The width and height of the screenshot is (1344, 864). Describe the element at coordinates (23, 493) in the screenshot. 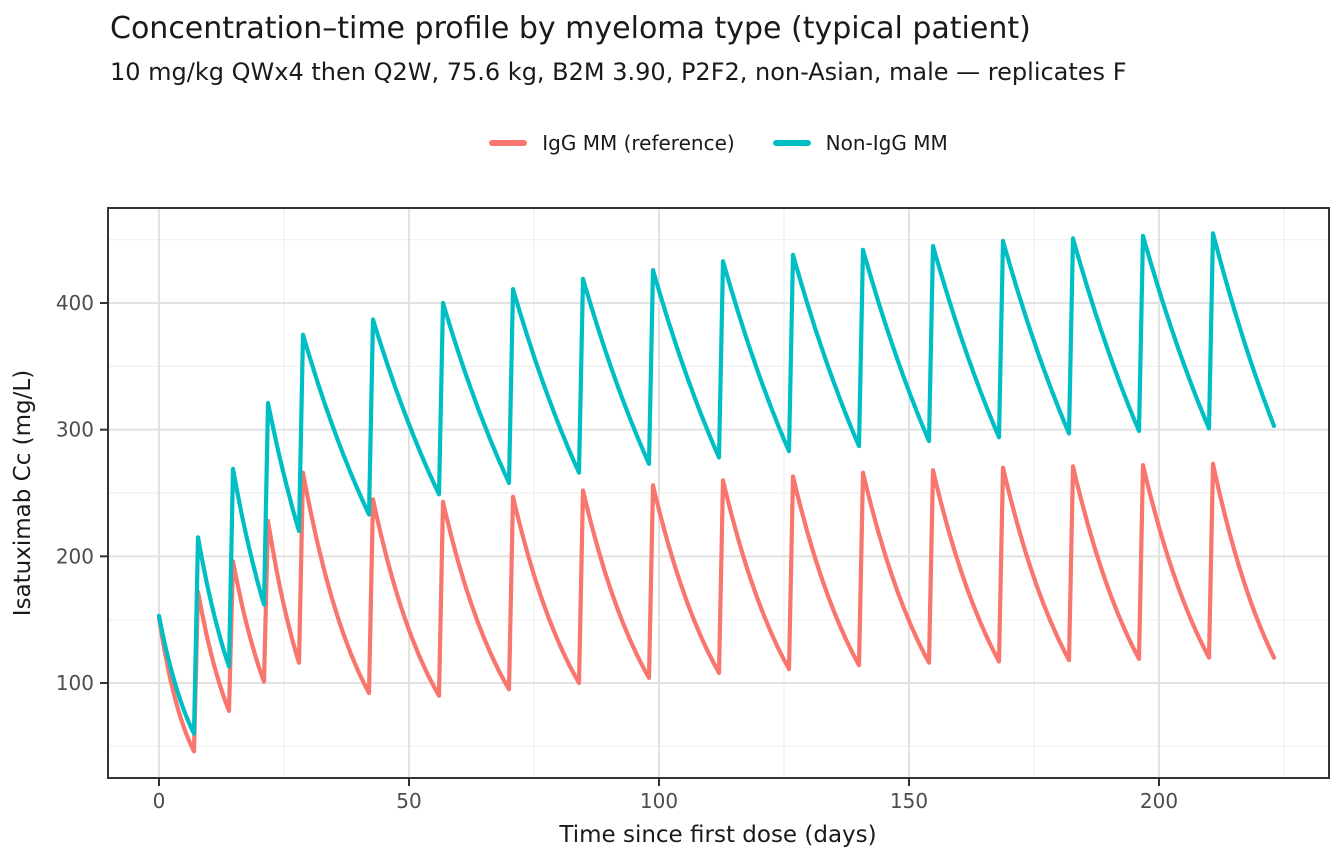

I see `y-axis-title: Isatuximab Cc (mg/L)` at that location.